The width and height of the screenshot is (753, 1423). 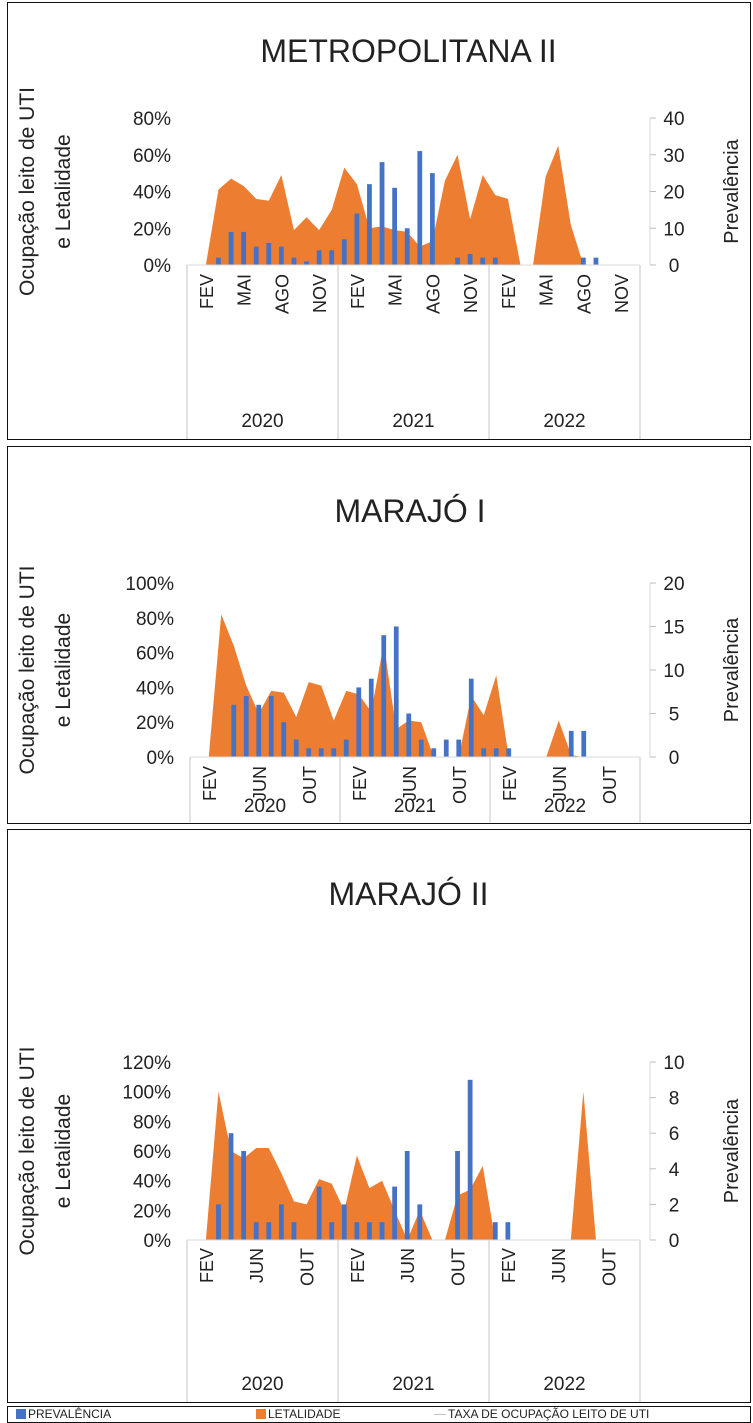 I want to click on y2-tick-label: 15, so click(x=673, y=628).